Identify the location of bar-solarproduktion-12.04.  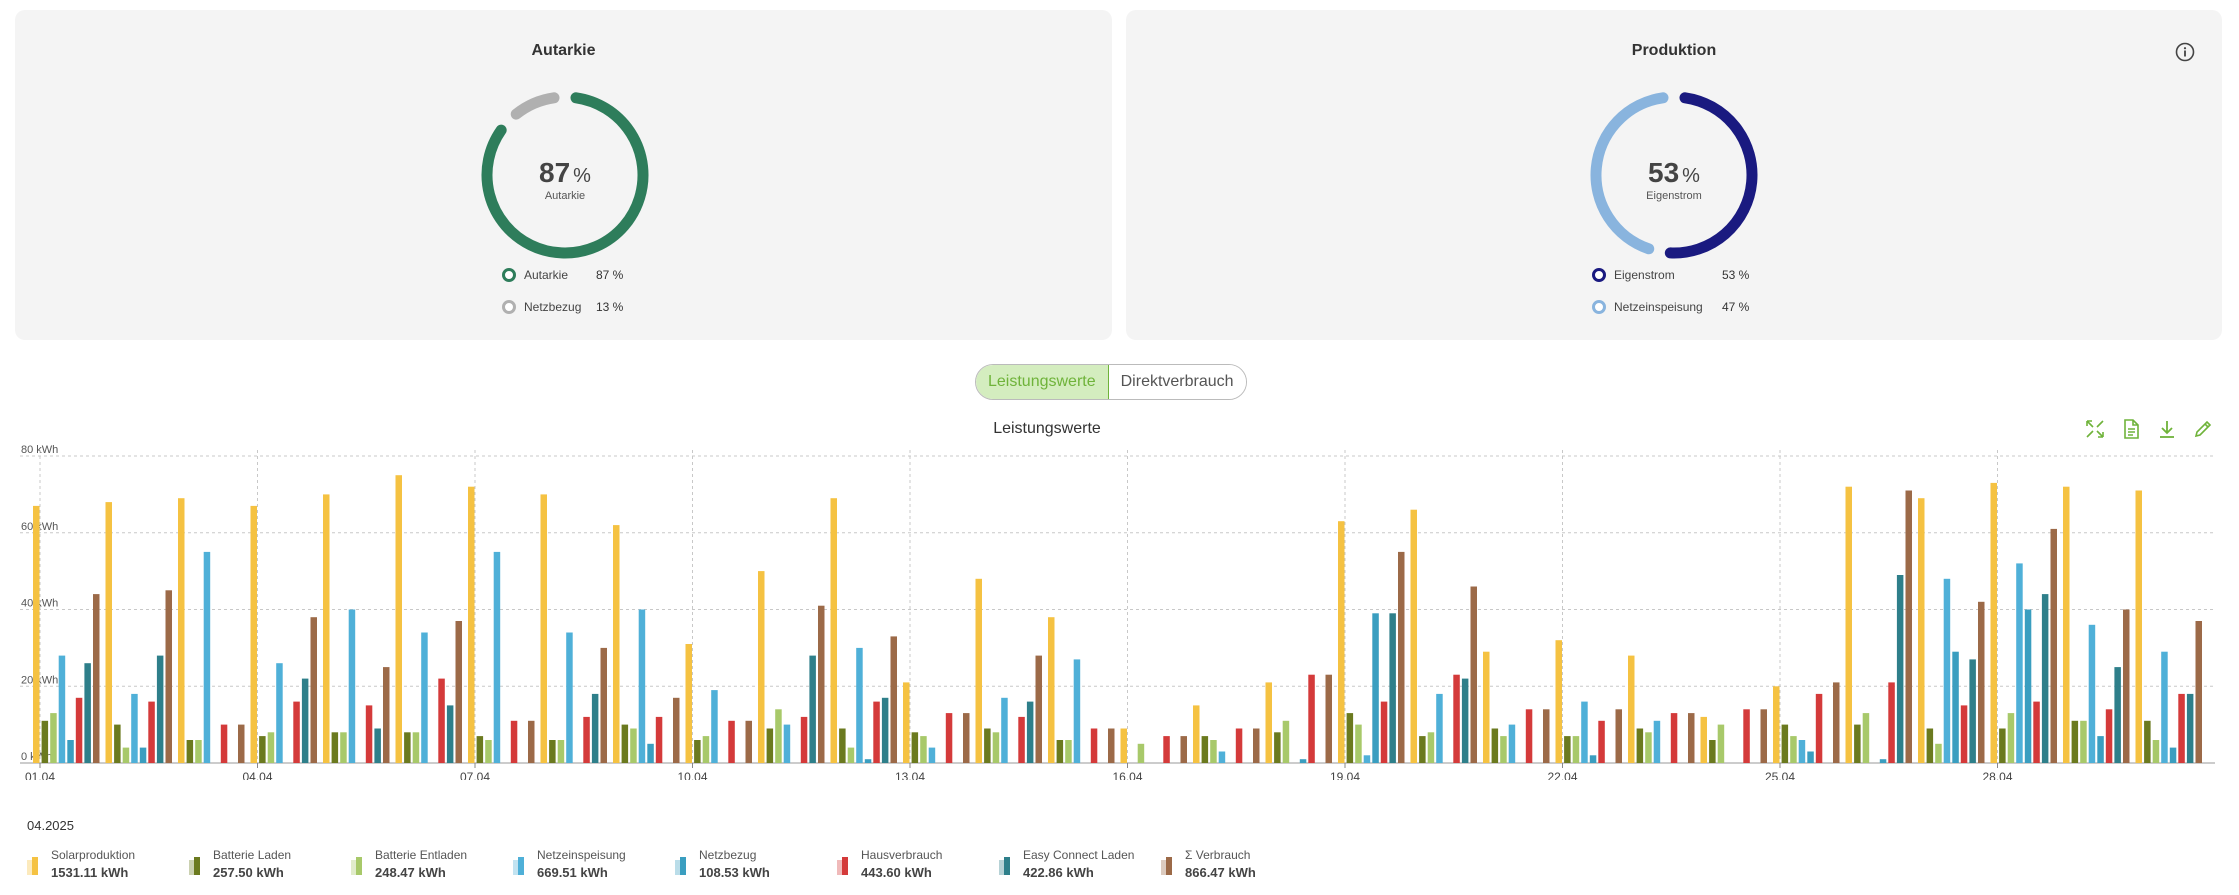
(834, 630).